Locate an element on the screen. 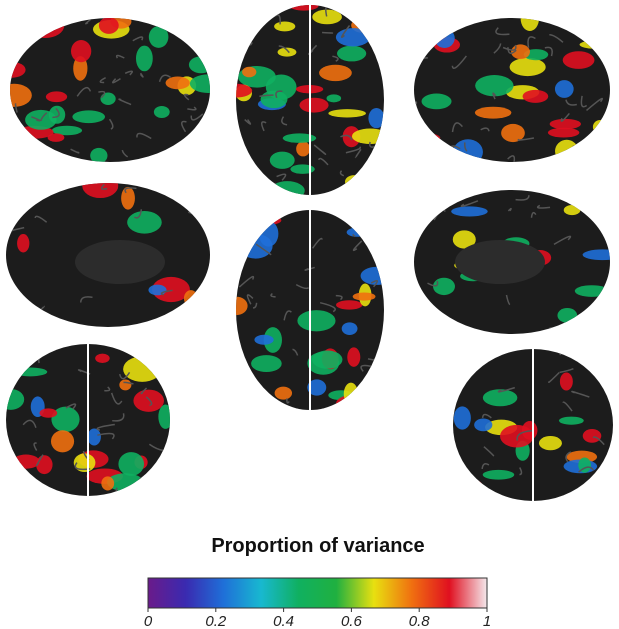 Image resolution: width=619 pixels, height=629 pixels. tick-label: 0.8 is located at coordinates (420, 621).